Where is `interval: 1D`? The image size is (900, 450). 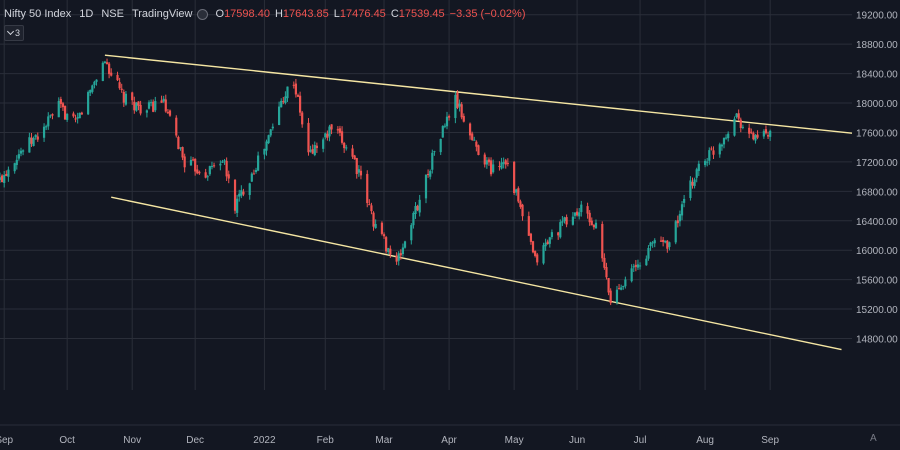
interval: 1D is located at coordinates (86, 14).